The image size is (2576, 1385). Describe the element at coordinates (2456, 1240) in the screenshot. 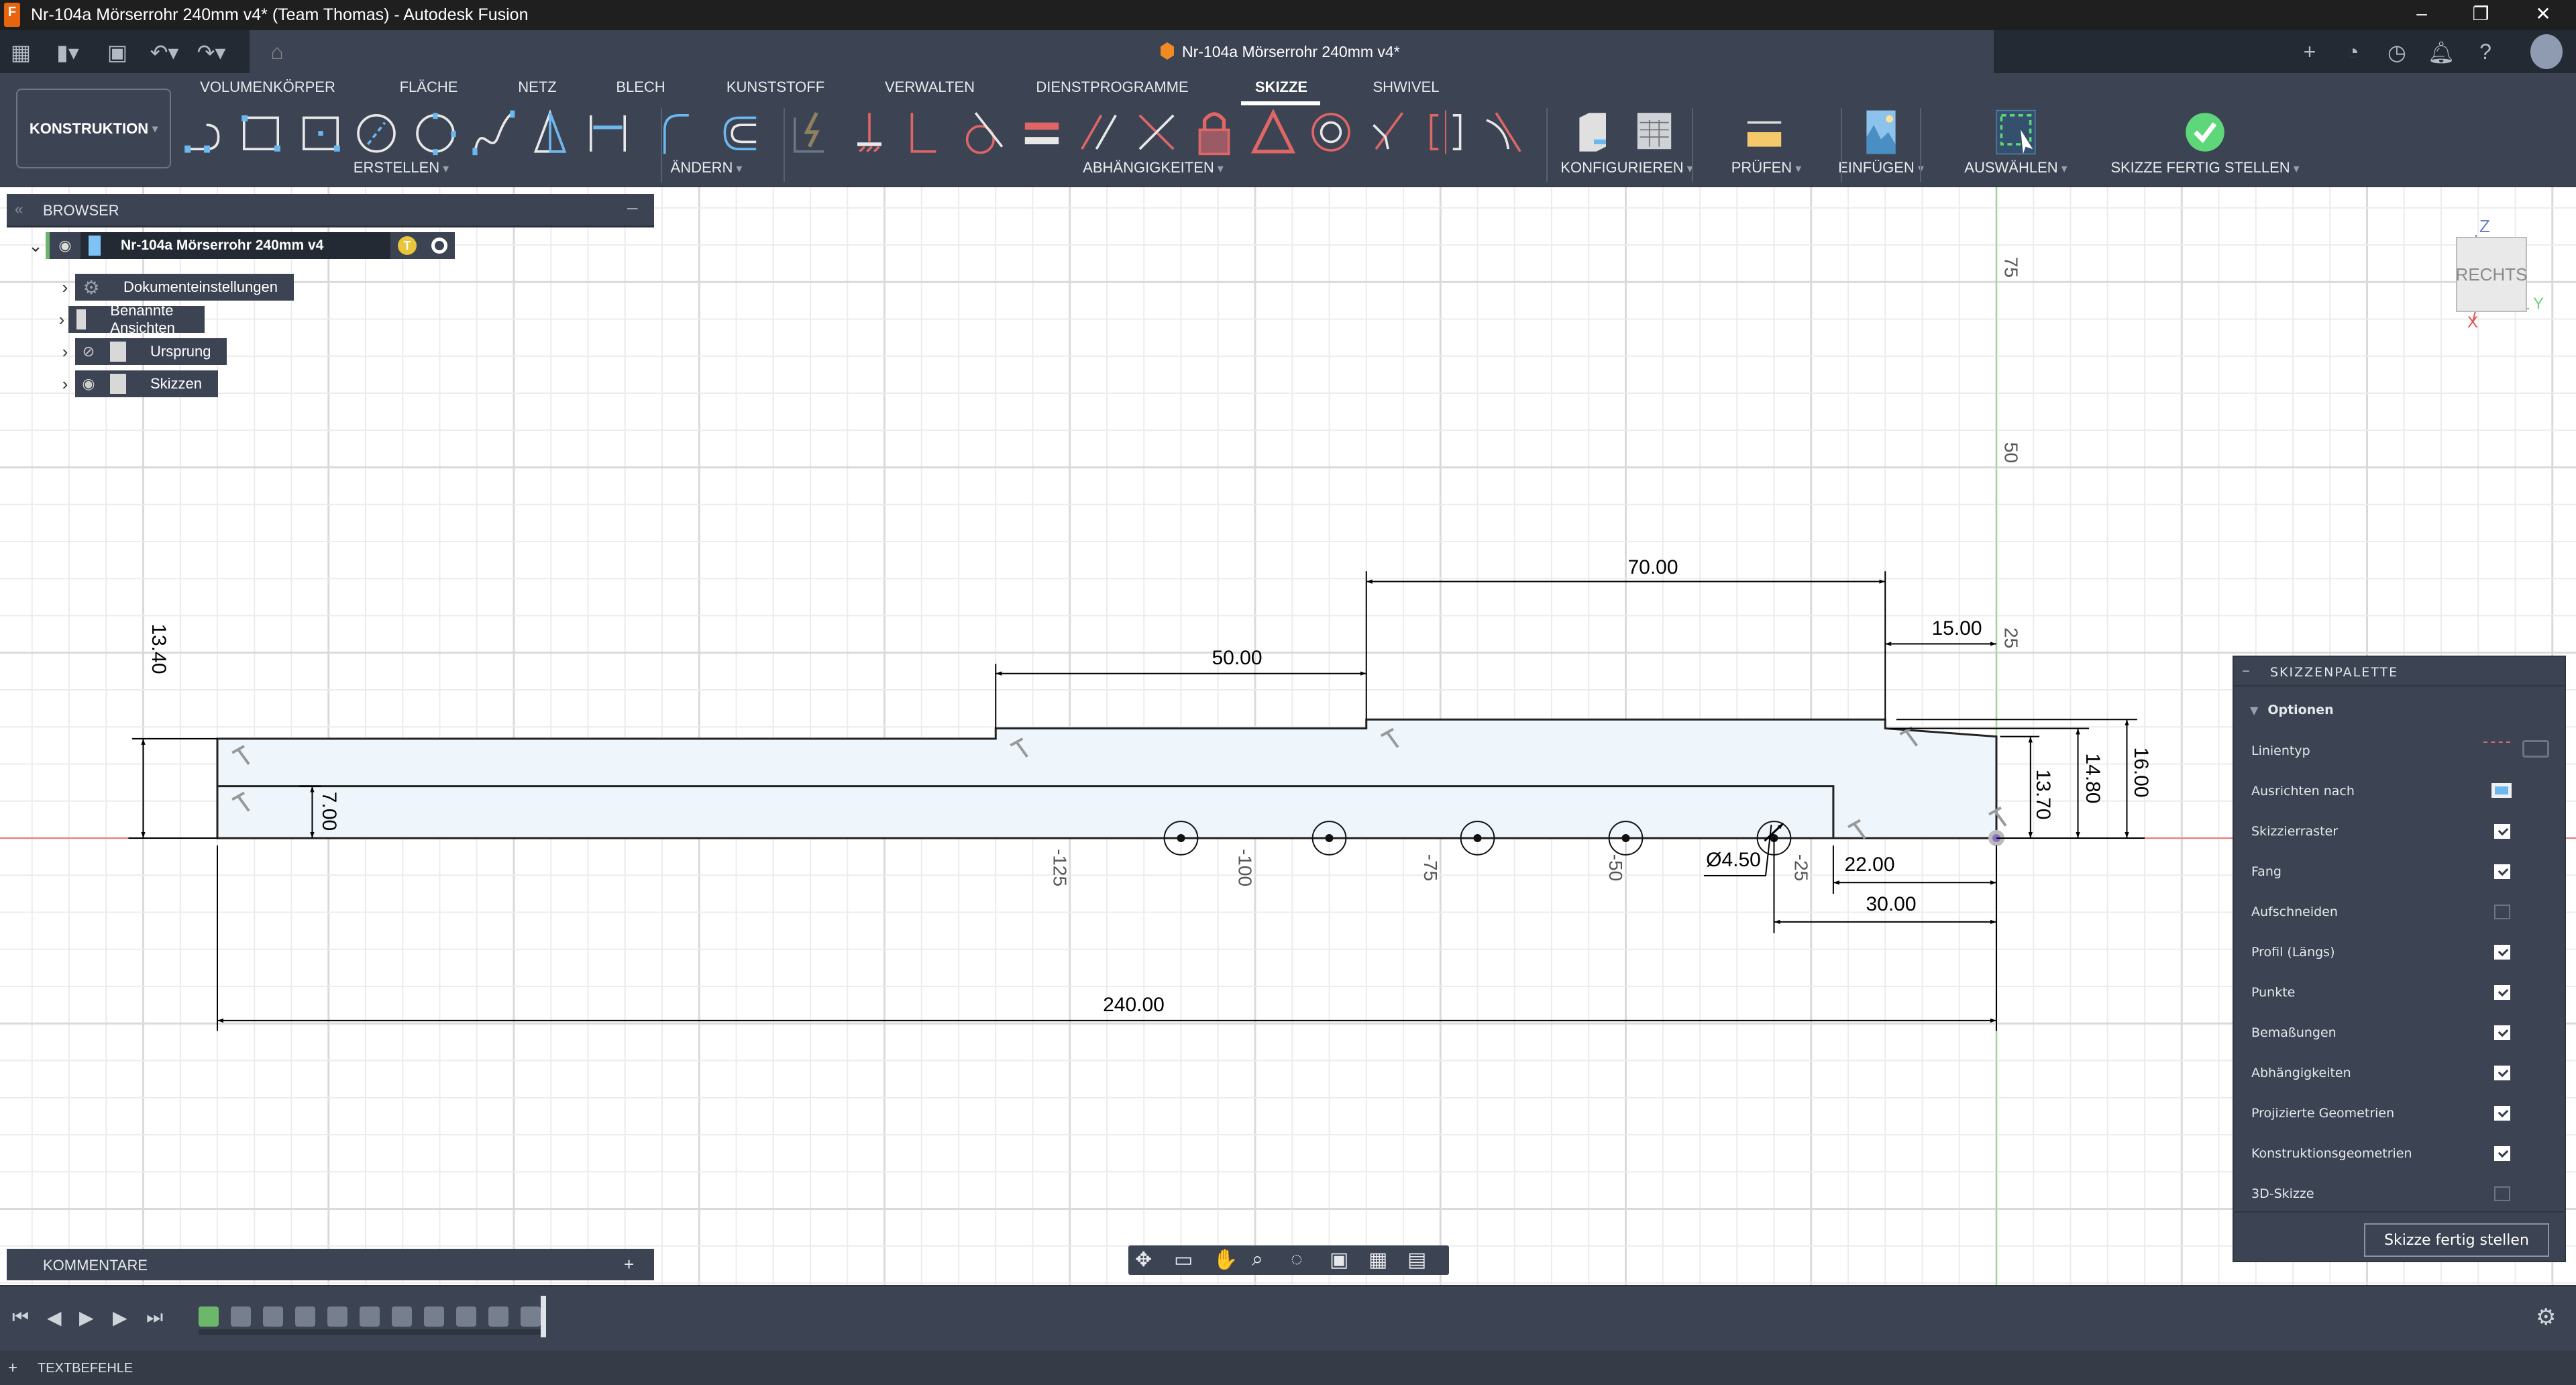

I see `finish-sketch-button: Skizze fertig stellen` at that location.